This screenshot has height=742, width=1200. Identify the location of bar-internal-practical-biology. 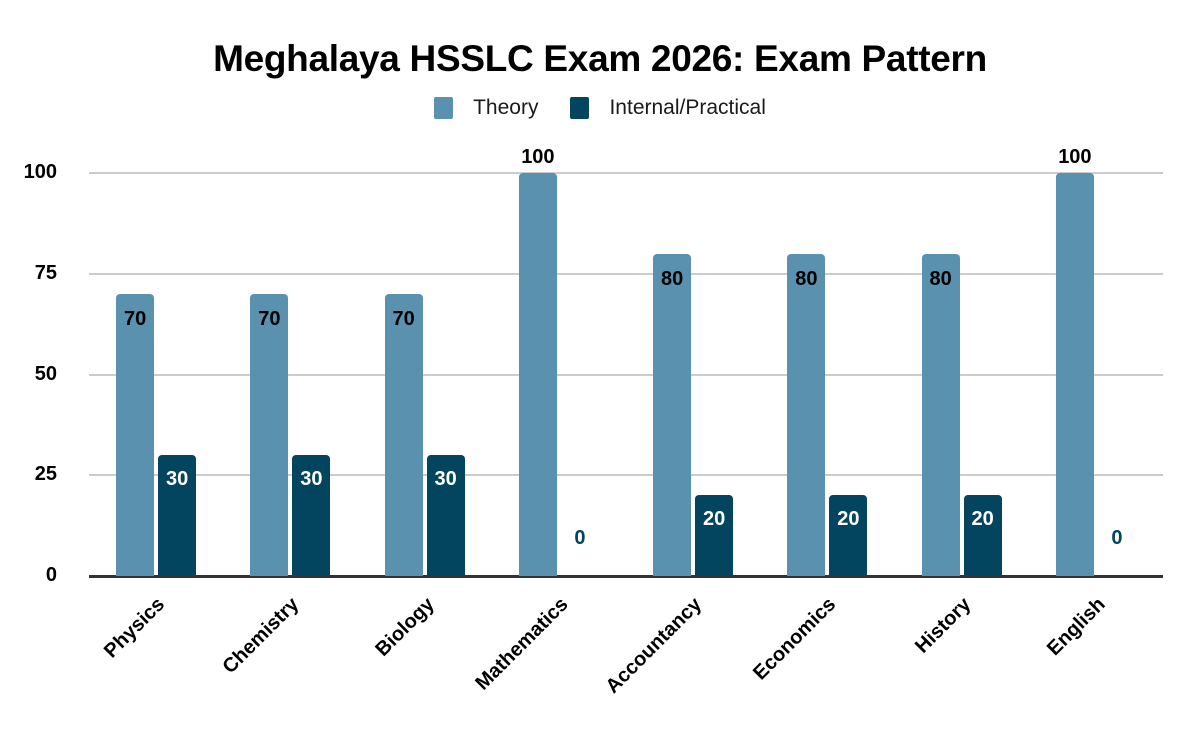
(445, 515).